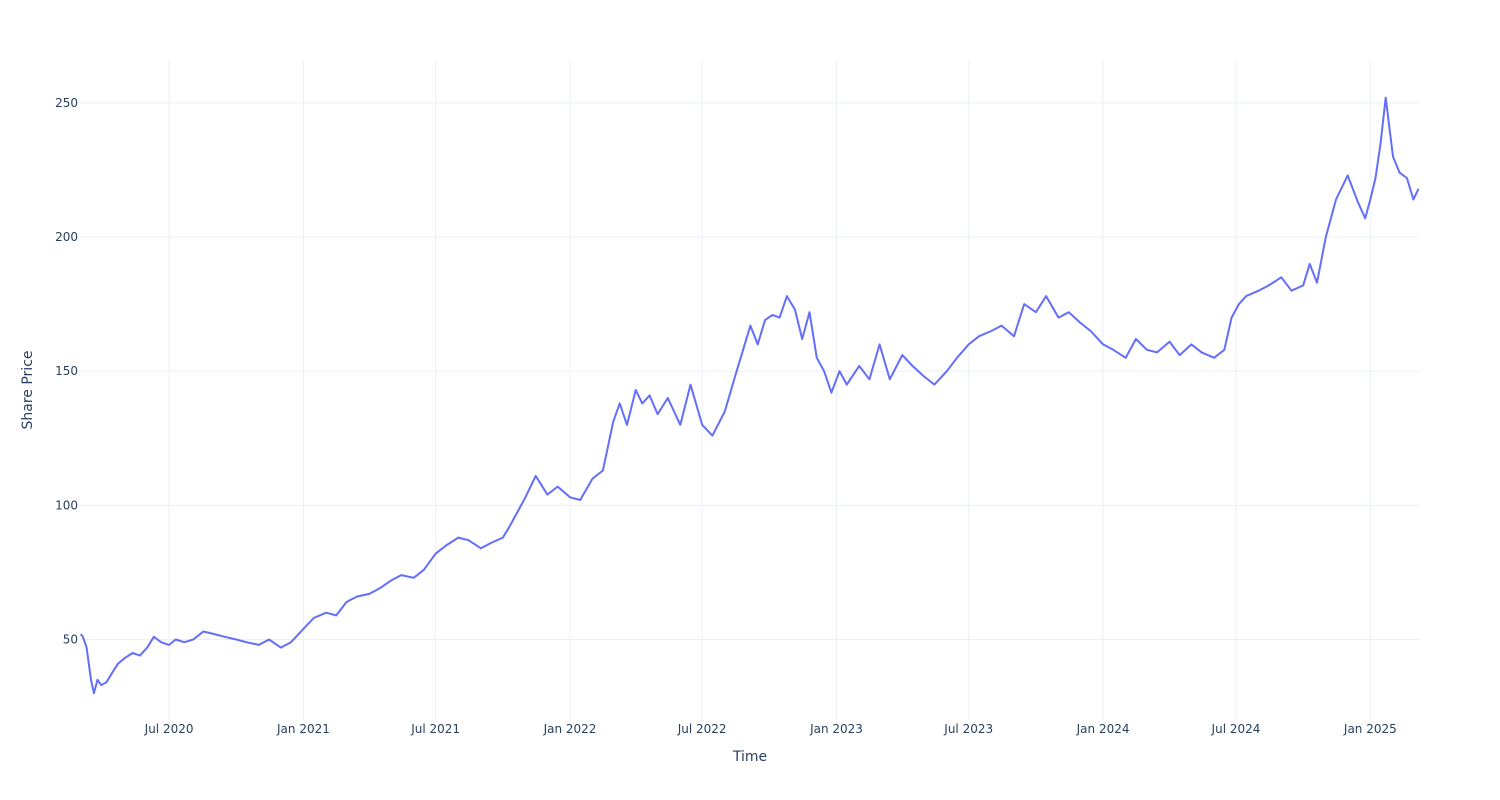 The image size is (1500, 800). What do you see at coordinates (836, 729) in the screenshot?
I see `x-tick-label: Jan 2023` at bounding box center [836, 729].